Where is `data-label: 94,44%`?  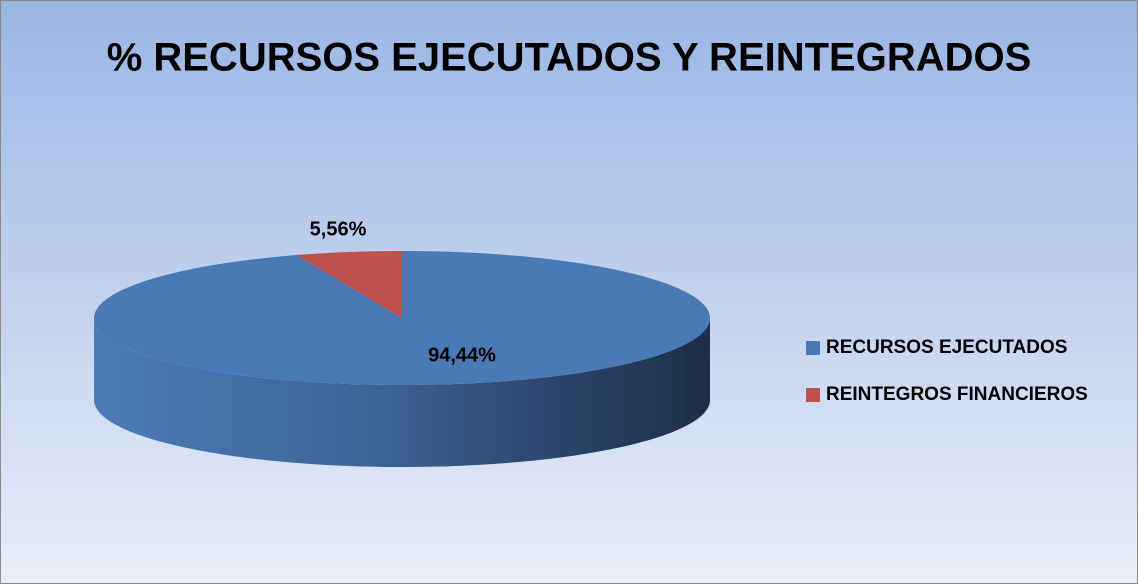 data-label: 94,44% is located at coordinates (462, 355).